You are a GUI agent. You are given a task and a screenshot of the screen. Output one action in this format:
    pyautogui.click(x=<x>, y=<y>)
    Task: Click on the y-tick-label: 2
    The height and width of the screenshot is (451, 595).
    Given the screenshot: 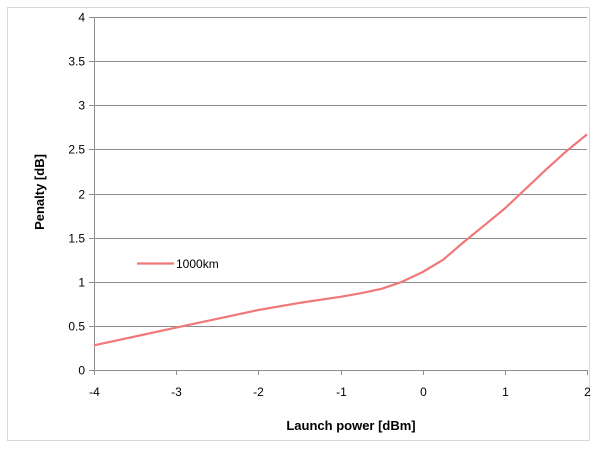 What is the action you would take?
    pyautogui.click(x=81, y=195)
    